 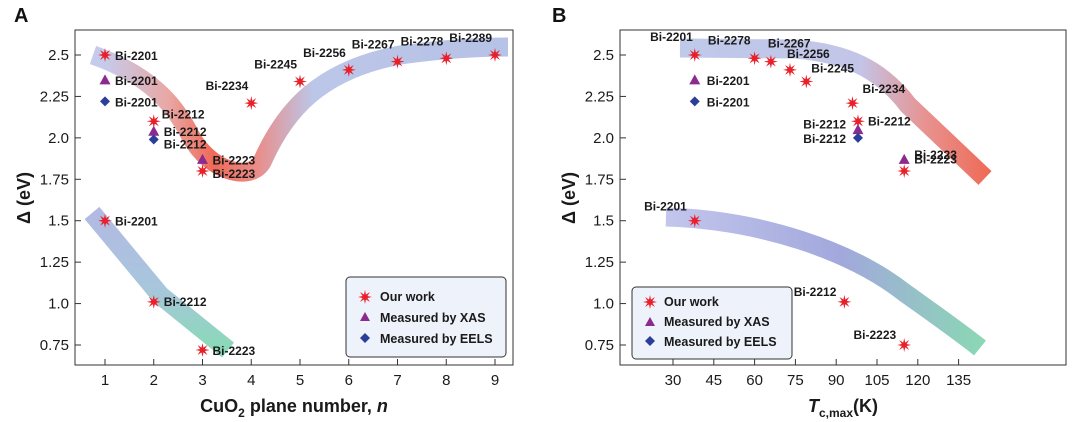 What do you see at coordinates (24, 198) in the screenshot?
I see `y-axis-label-a: Δ (eV)` at bounding box center [24, 198].